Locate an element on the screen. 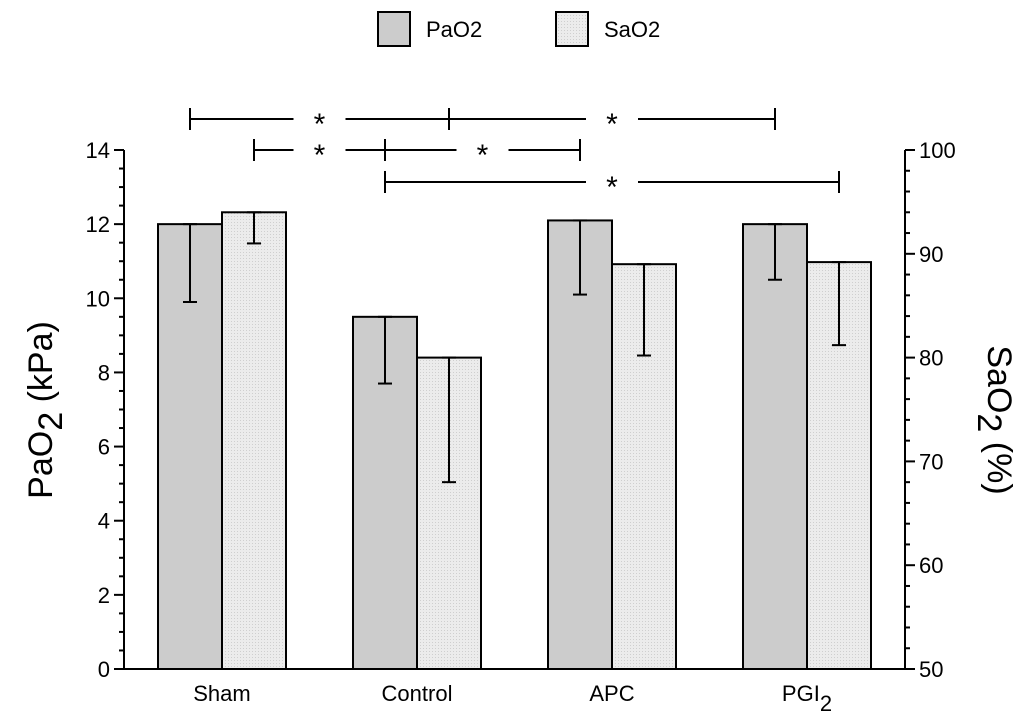 The height and width of the screenshot is (720, 1024). y-left-tick-label: 8 is located at coordinates (104, 372).